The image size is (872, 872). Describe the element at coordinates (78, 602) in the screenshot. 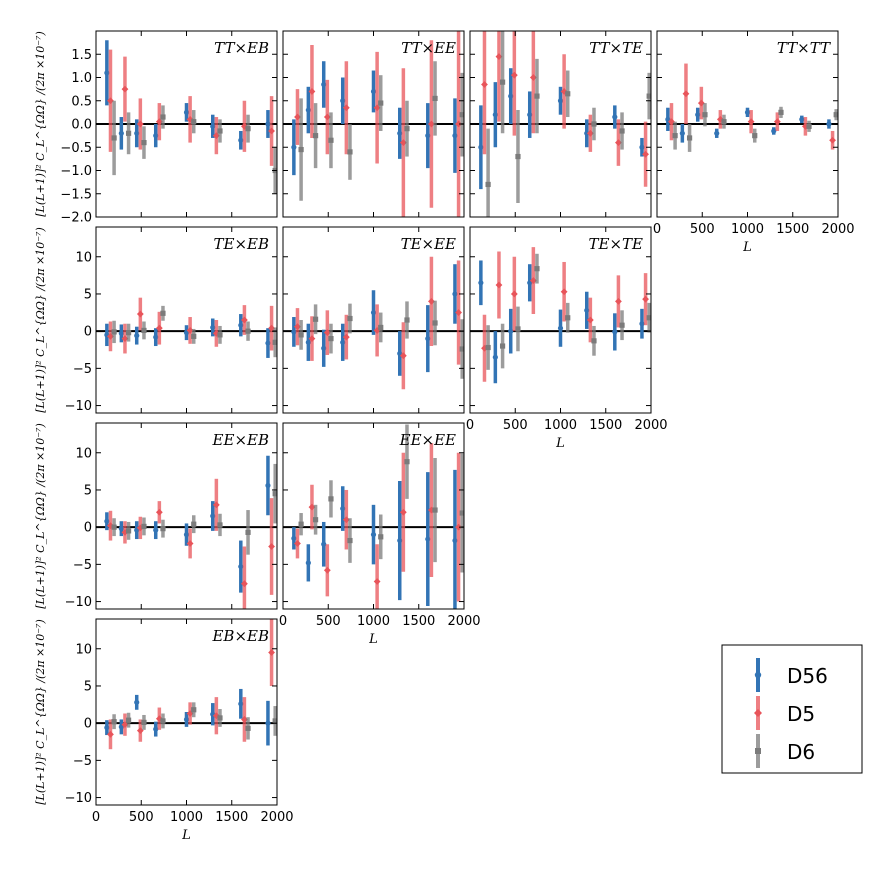

I see `y-tick-label: −10` at that location.